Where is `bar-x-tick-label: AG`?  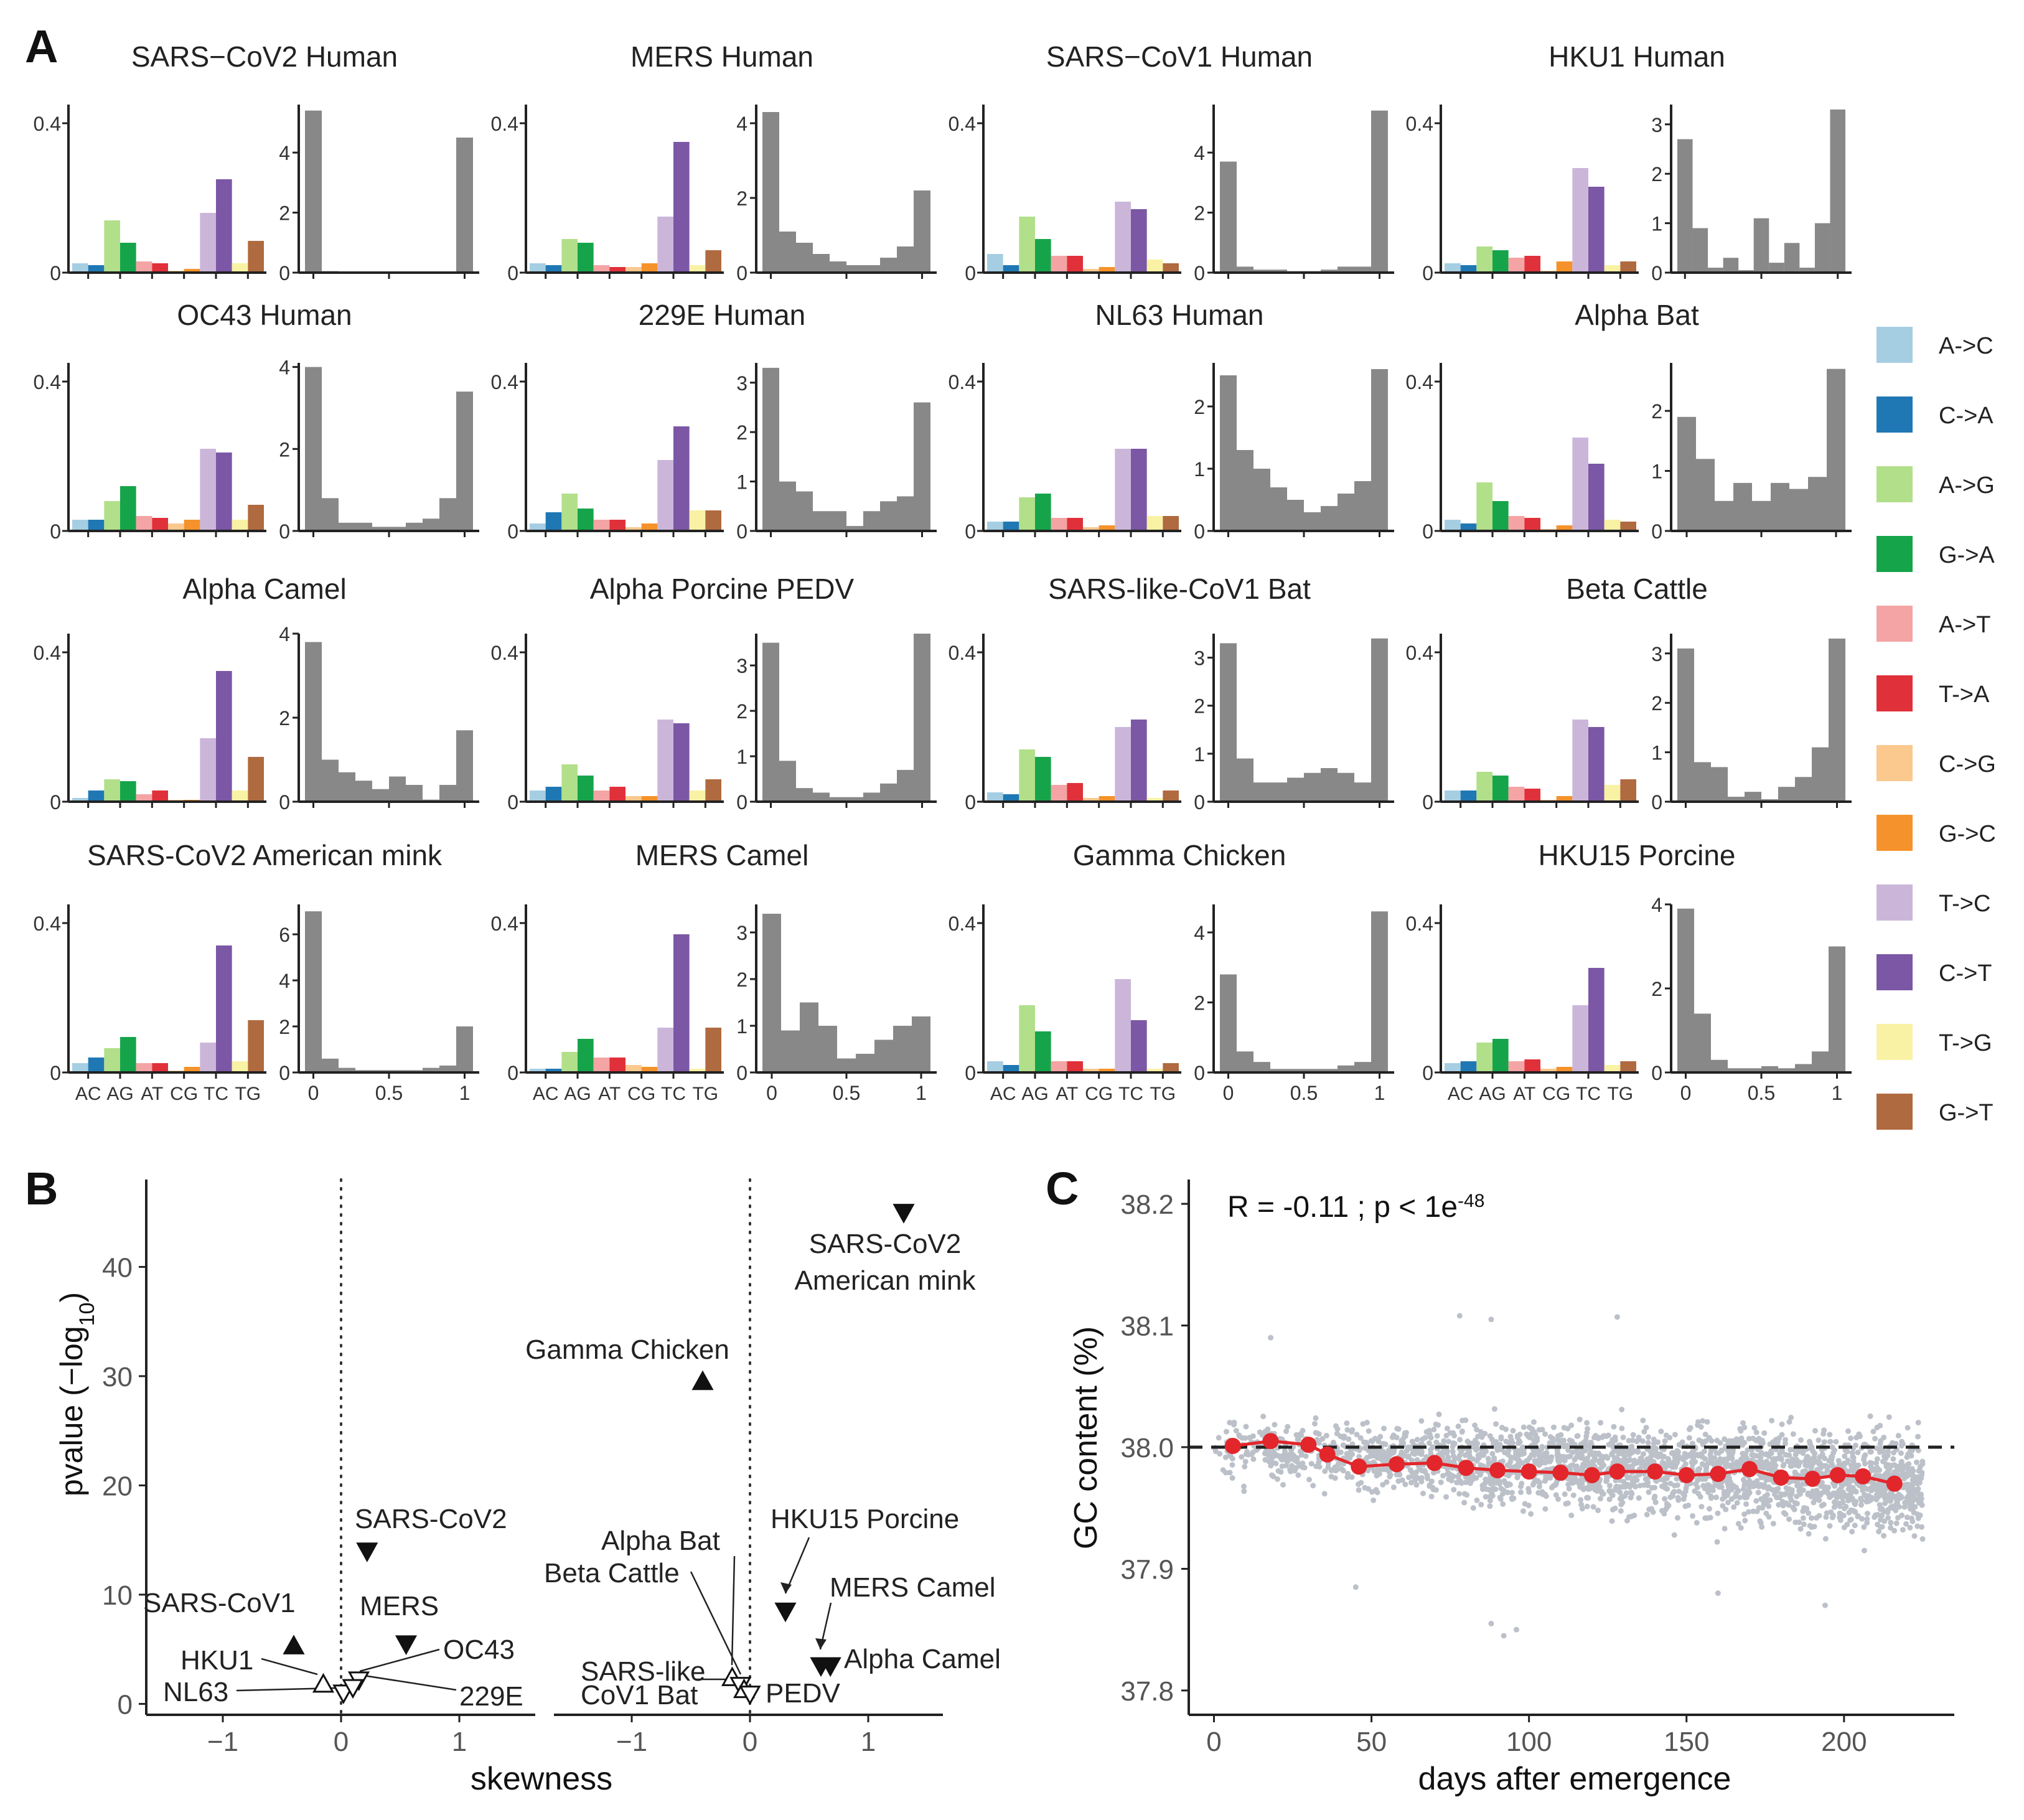
bar-x-tick-label: AG is located at coordinates (577, 1094).